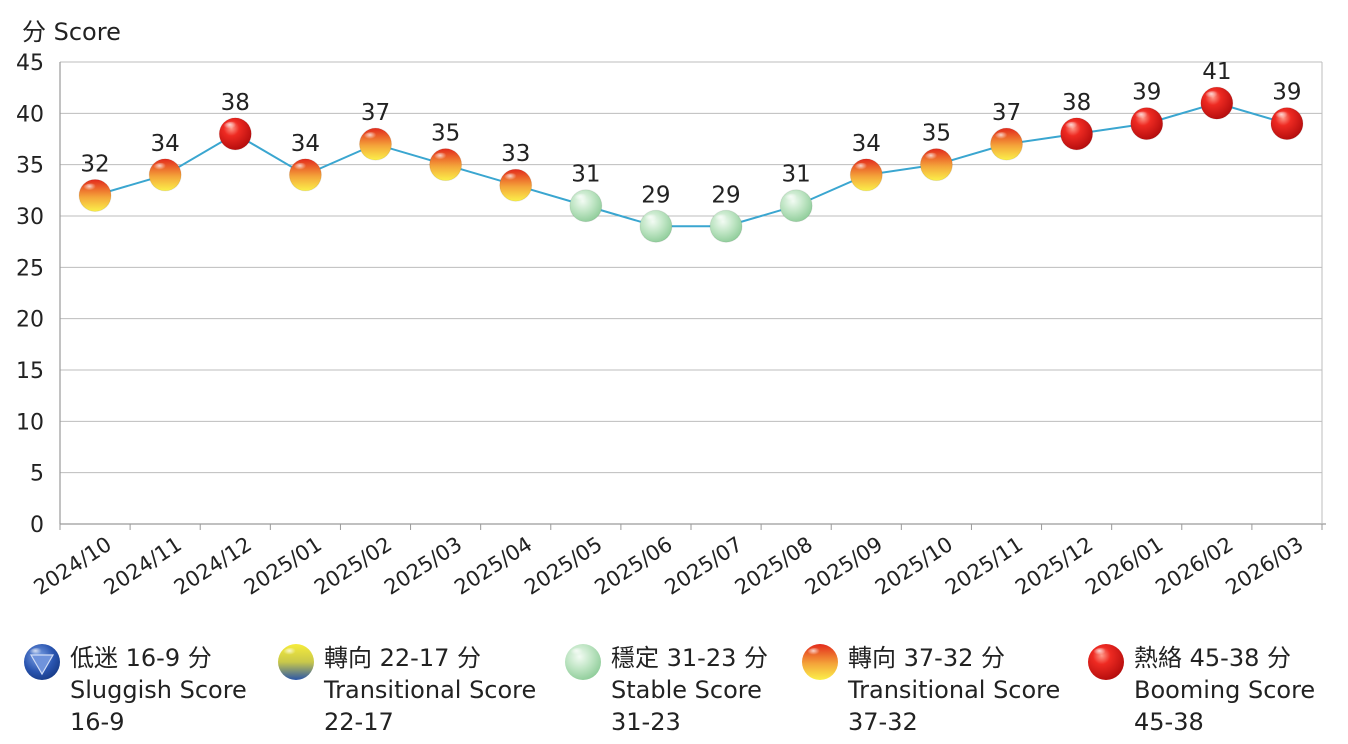 The height and width of the screenshot is (744, 1348). What do you see at coordinates (141, 658) in the screenshot?
I see `legend-label-zh: 低迷 16-9 分` at bounding box center [141, 658].